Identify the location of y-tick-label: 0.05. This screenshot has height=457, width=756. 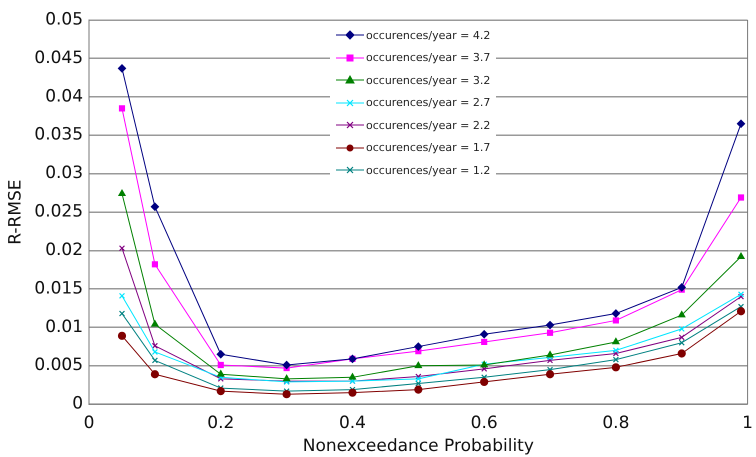
(64, 19).